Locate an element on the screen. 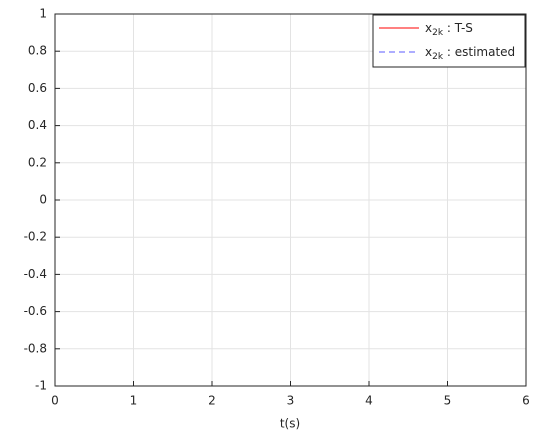 This screenshot has width=548, height=443. y-tick-label: 0.6 is located at coordinates (37, 88).